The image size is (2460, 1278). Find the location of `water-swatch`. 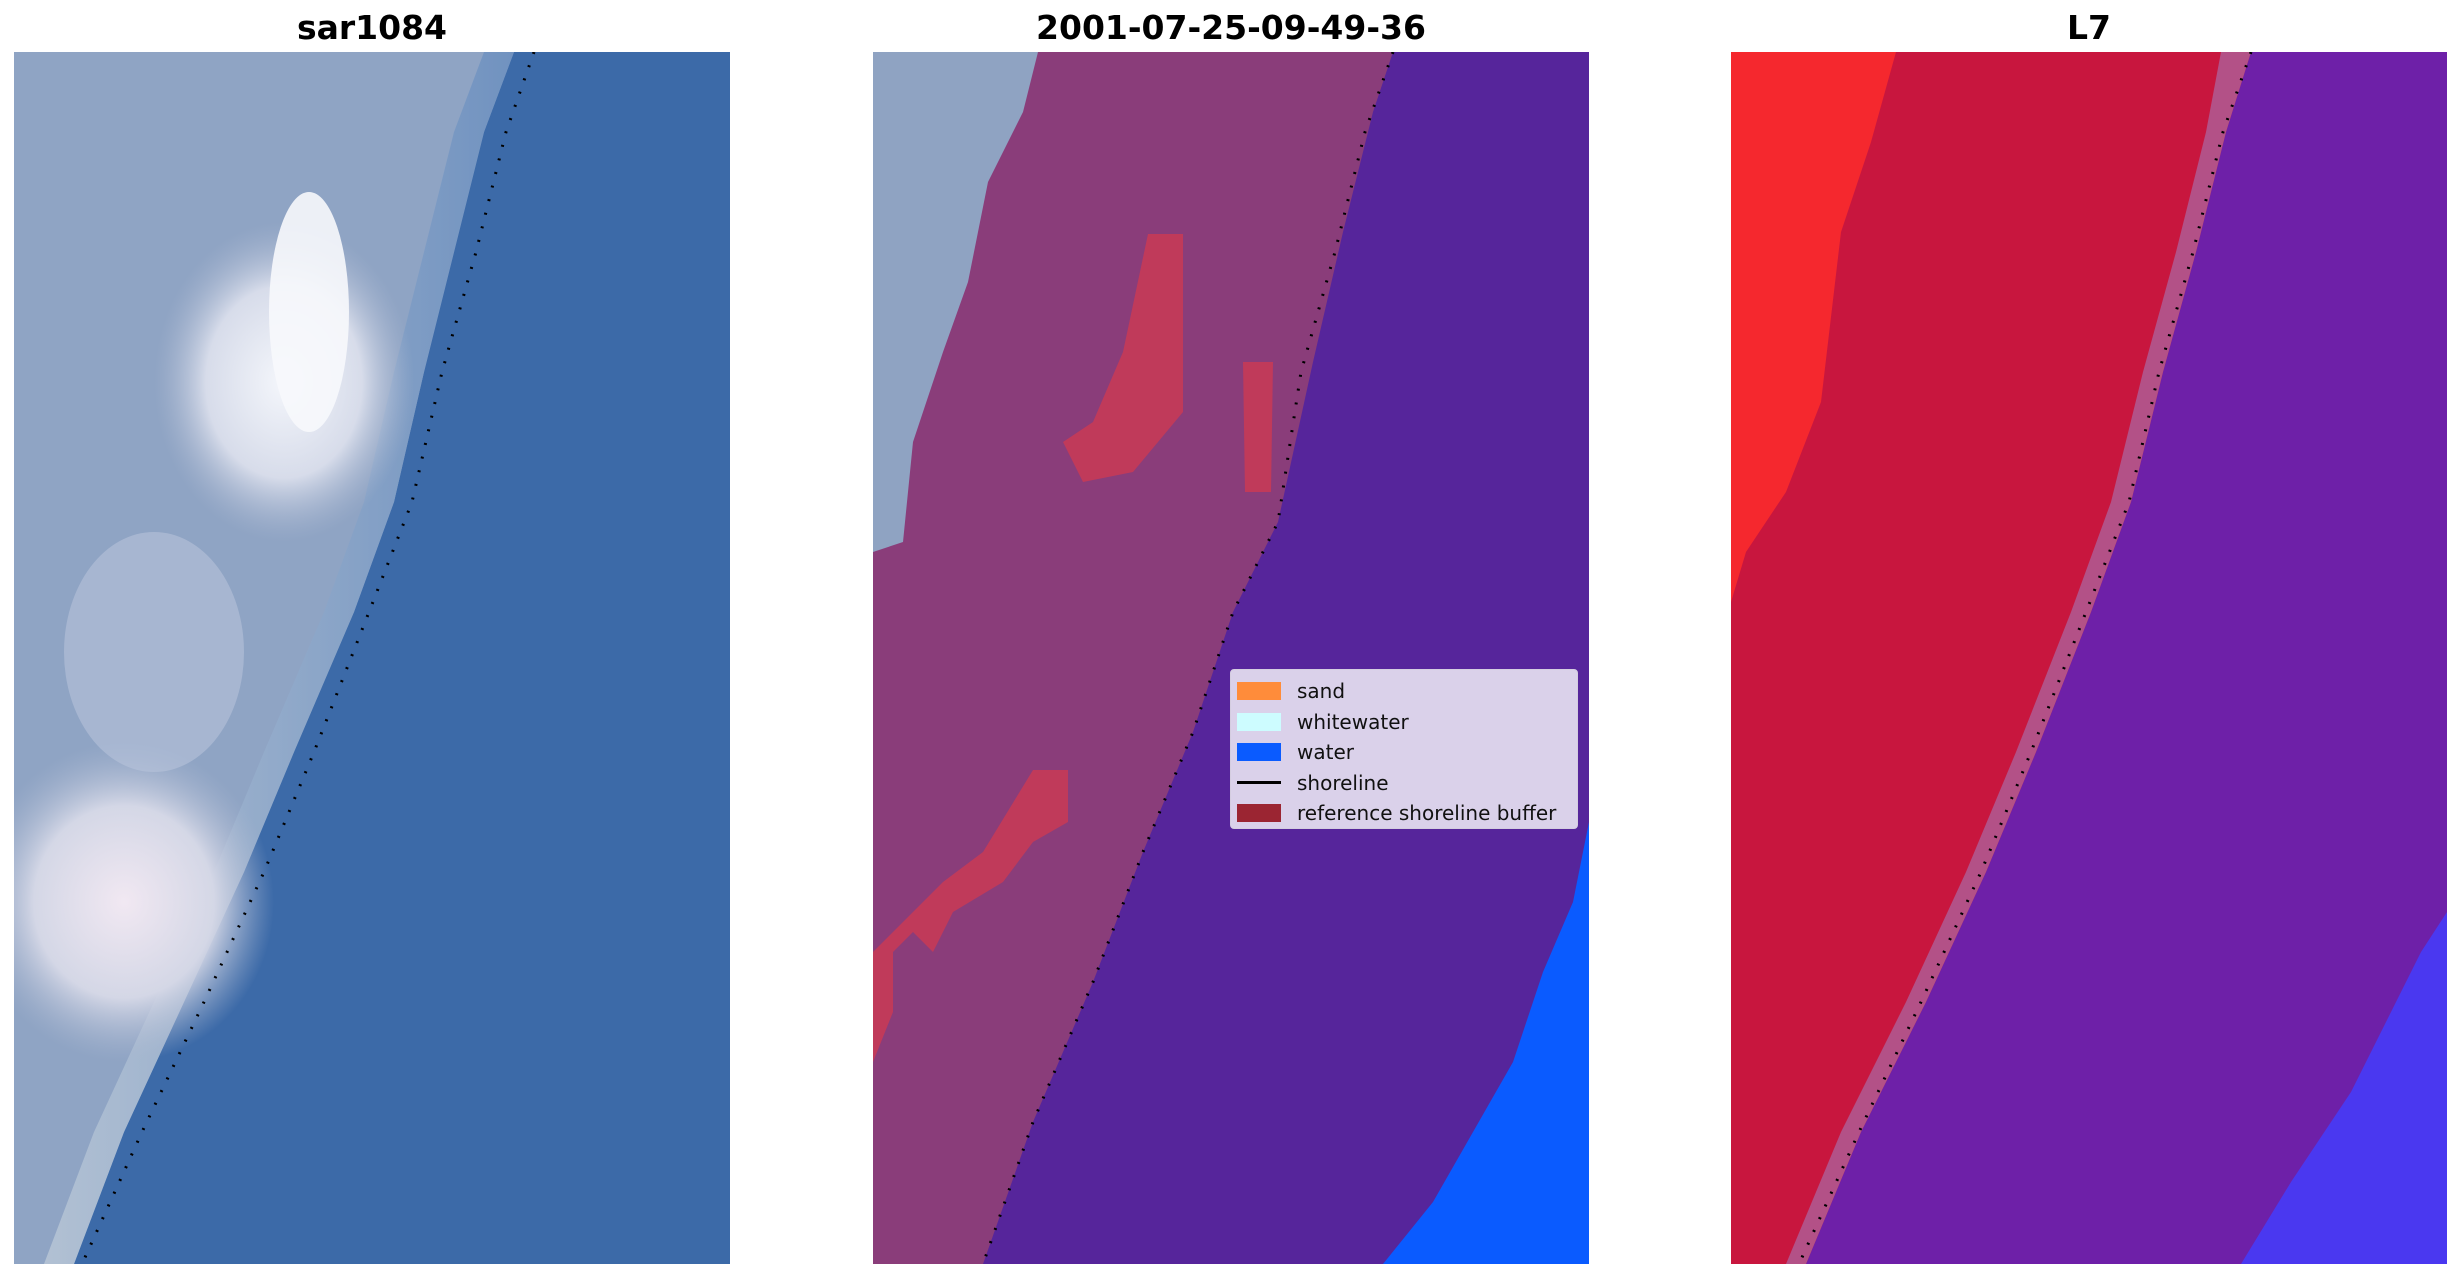

water-swatch is located at coordinates (1259, 752).